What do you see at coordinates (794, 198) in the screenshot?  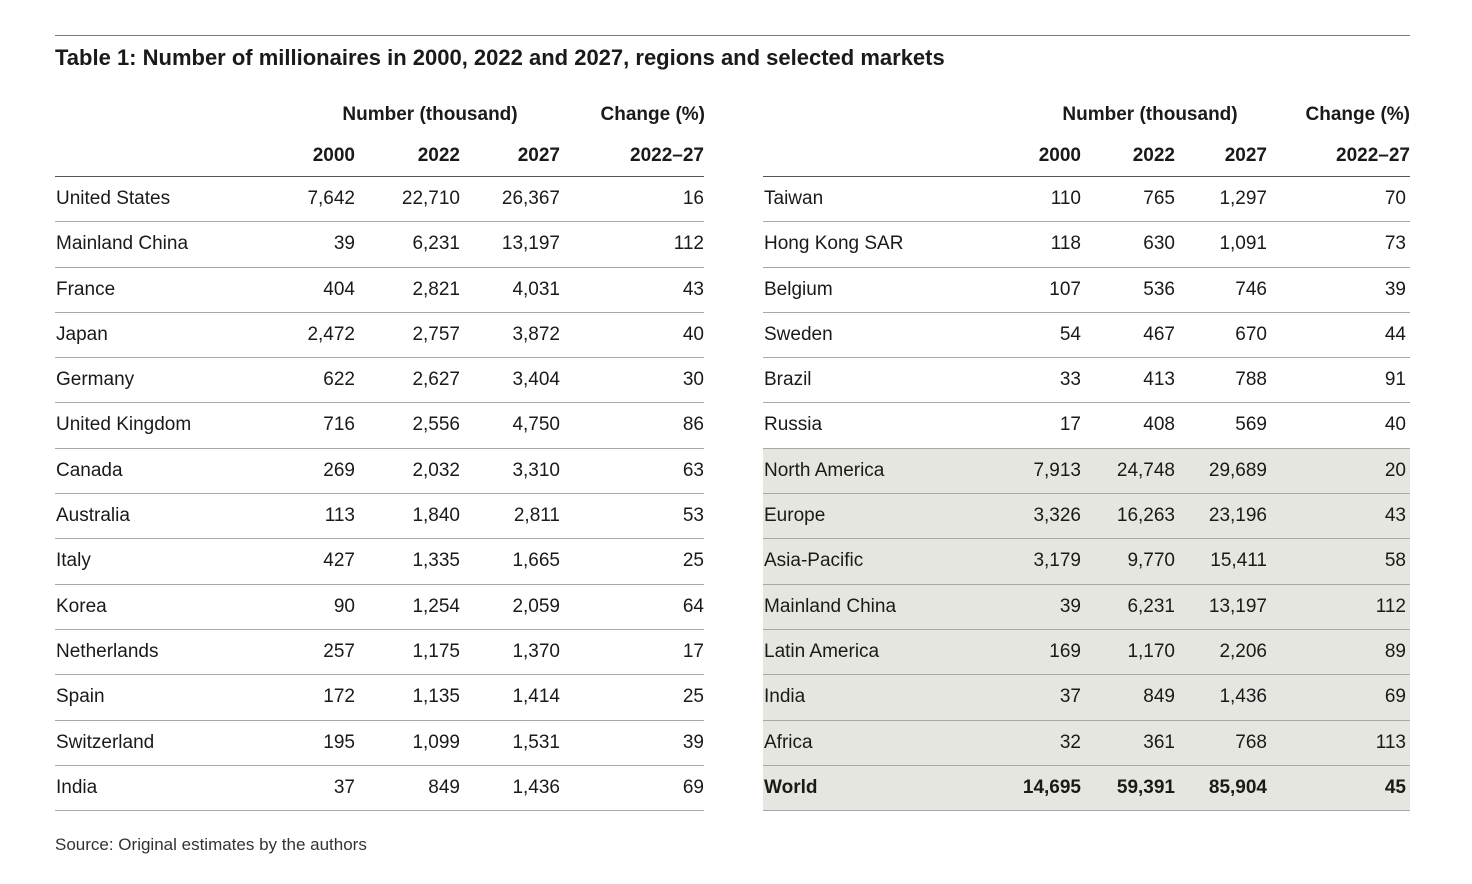 I see `row-label: Taiwan` at bounding box center [794, 198].